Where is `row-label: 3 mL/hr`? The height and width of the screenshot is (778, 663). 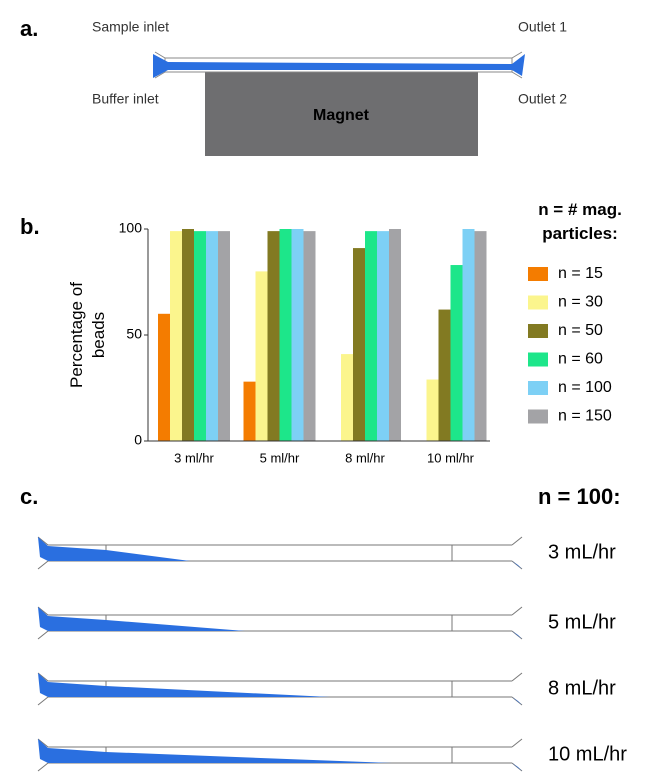
row-label: 3 mL/hr is located at coordinates (582, 552).